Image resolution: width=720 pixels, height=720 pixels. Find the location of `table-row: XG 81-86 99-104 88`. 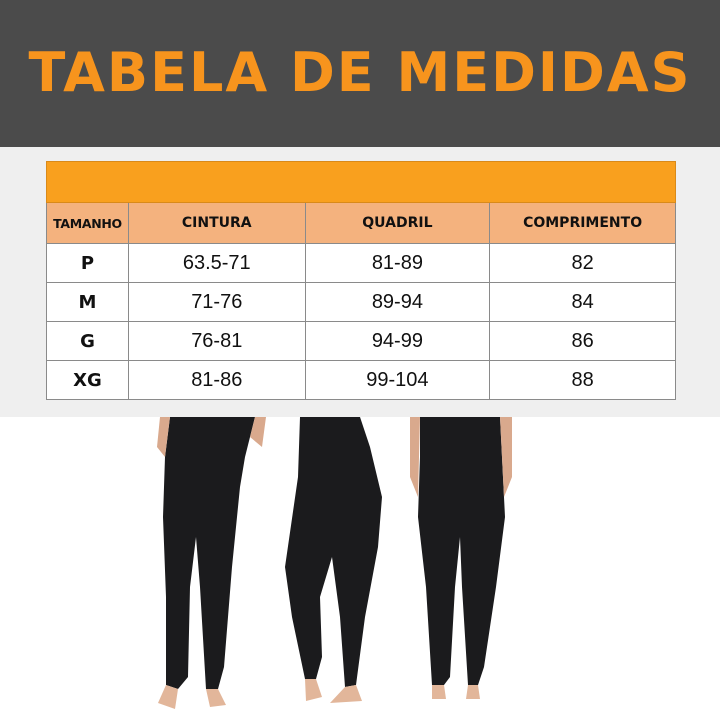

table-row: XG 81-86 99-104 88 is located at coordinates (361, 380).